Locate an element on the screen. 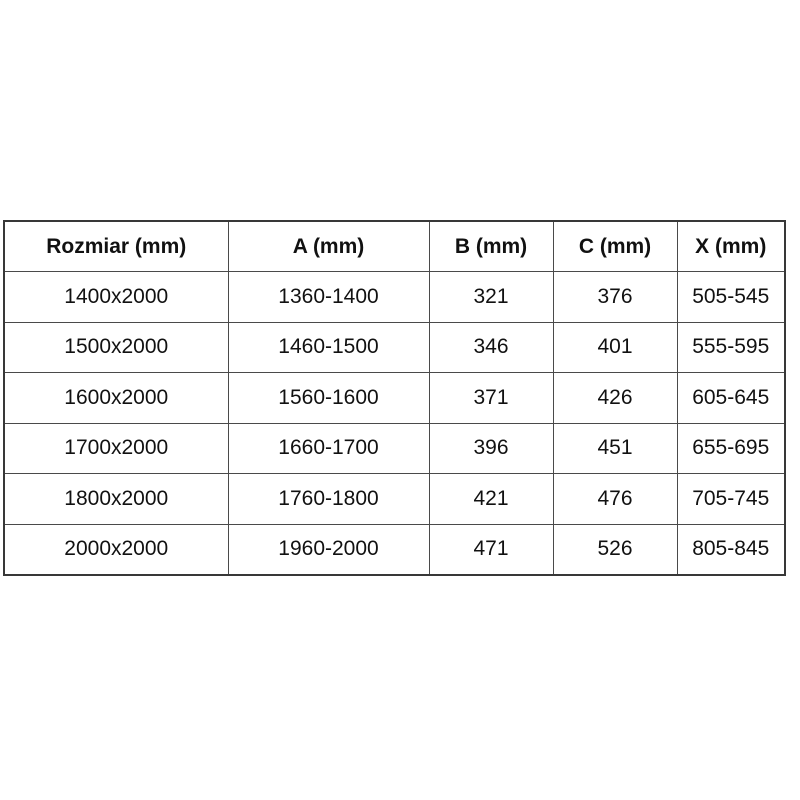 Image resolution: width=800 pixels, height=800 pixels. table-cell: 1800x2000 is located at coordinates (116, 499).